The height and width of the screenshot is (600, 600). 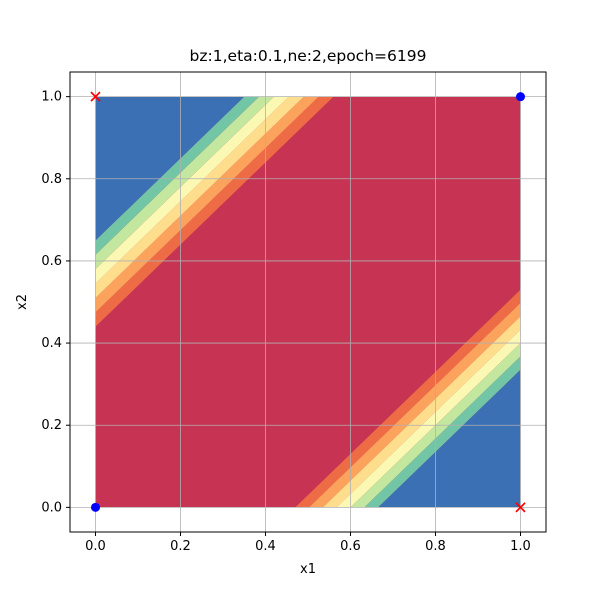 I want to click on y-tick-label: 1.0, so click(x=51, y=97).